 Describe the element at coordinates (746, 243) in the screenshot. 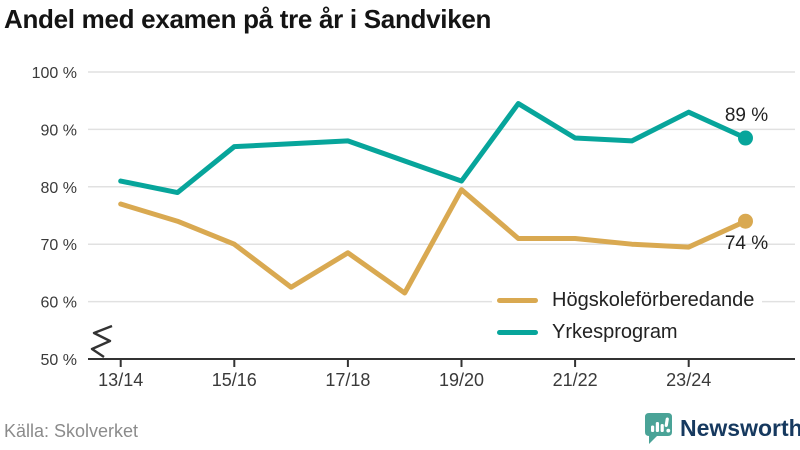

I see `end-value-label-h-gskolef-rberedande: 74 %` at that location.